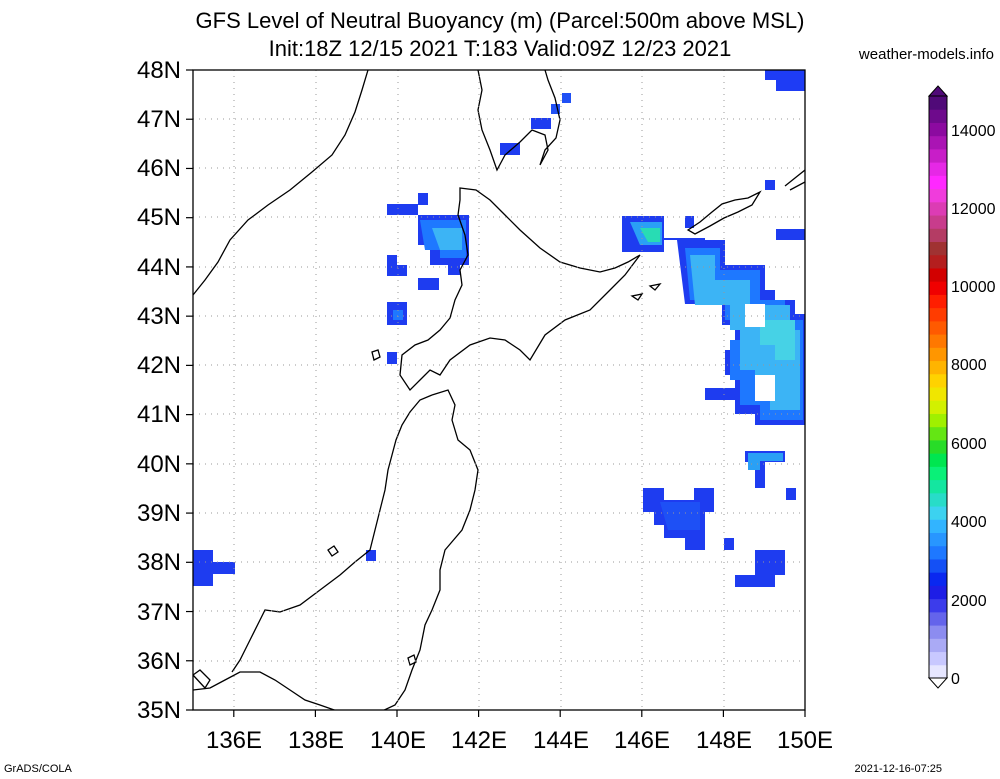 This screenshot has width=1000, height=779. Describe the element at coordinates (955, 679) in the screenshot. I see `colorbar-label: 0` at that location.